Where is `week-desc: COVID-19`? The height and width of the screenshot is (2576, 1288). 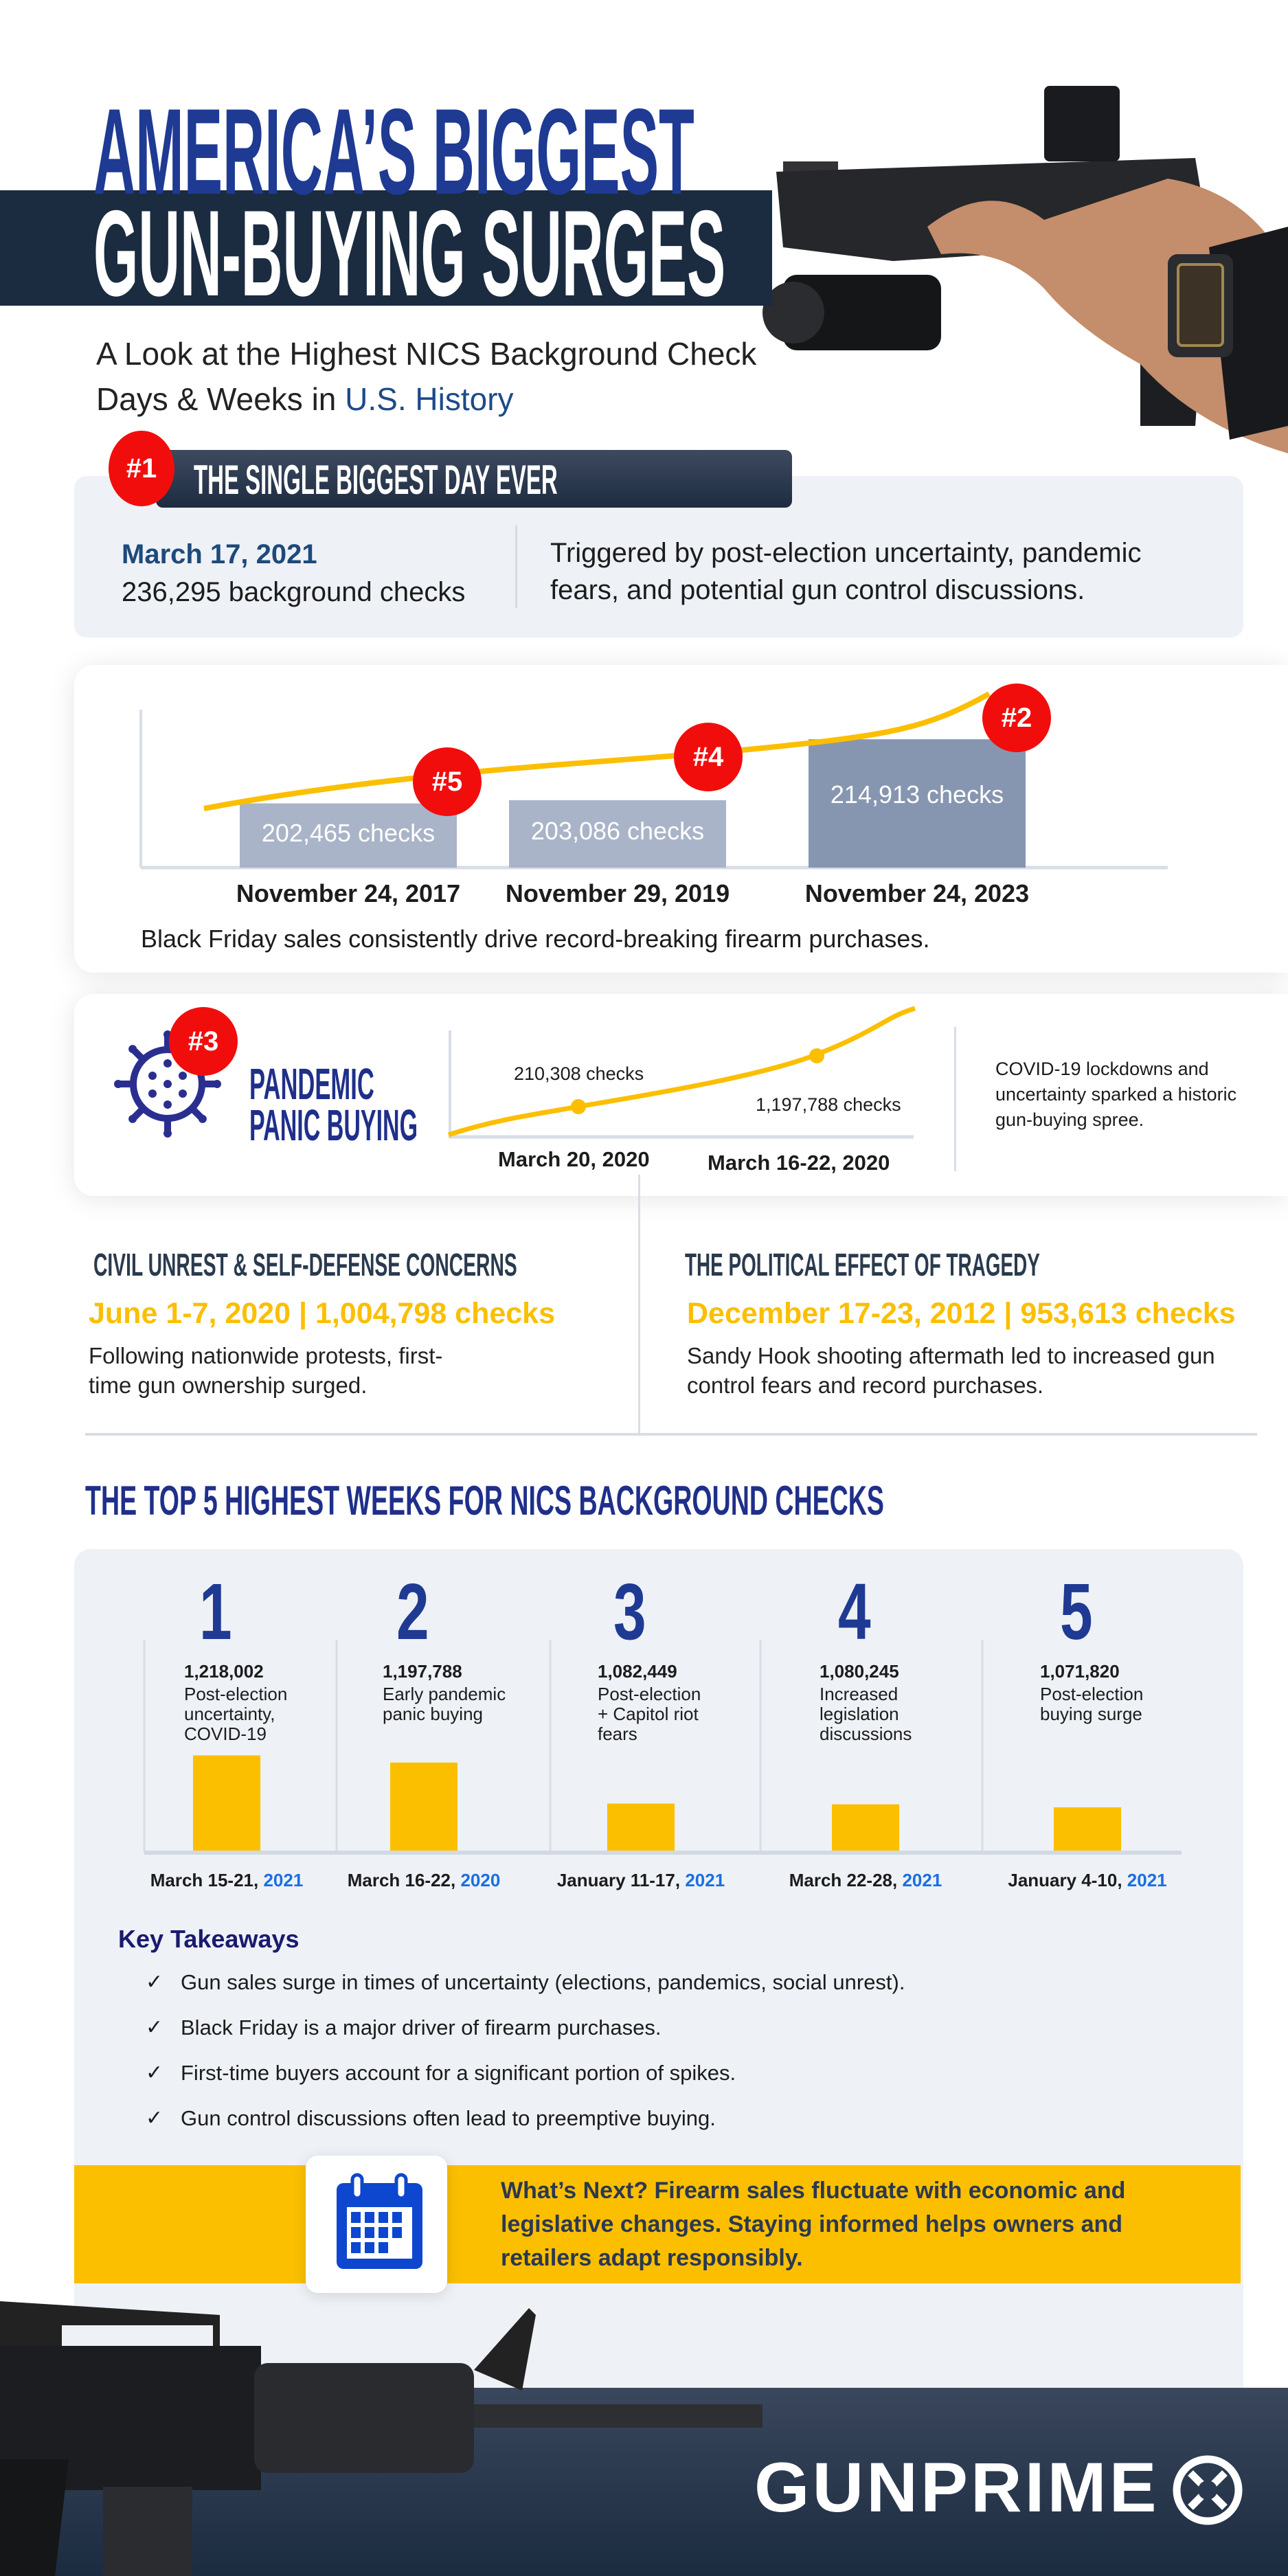 week-desc: COVID-19 is located at coordinates (225, 1734).